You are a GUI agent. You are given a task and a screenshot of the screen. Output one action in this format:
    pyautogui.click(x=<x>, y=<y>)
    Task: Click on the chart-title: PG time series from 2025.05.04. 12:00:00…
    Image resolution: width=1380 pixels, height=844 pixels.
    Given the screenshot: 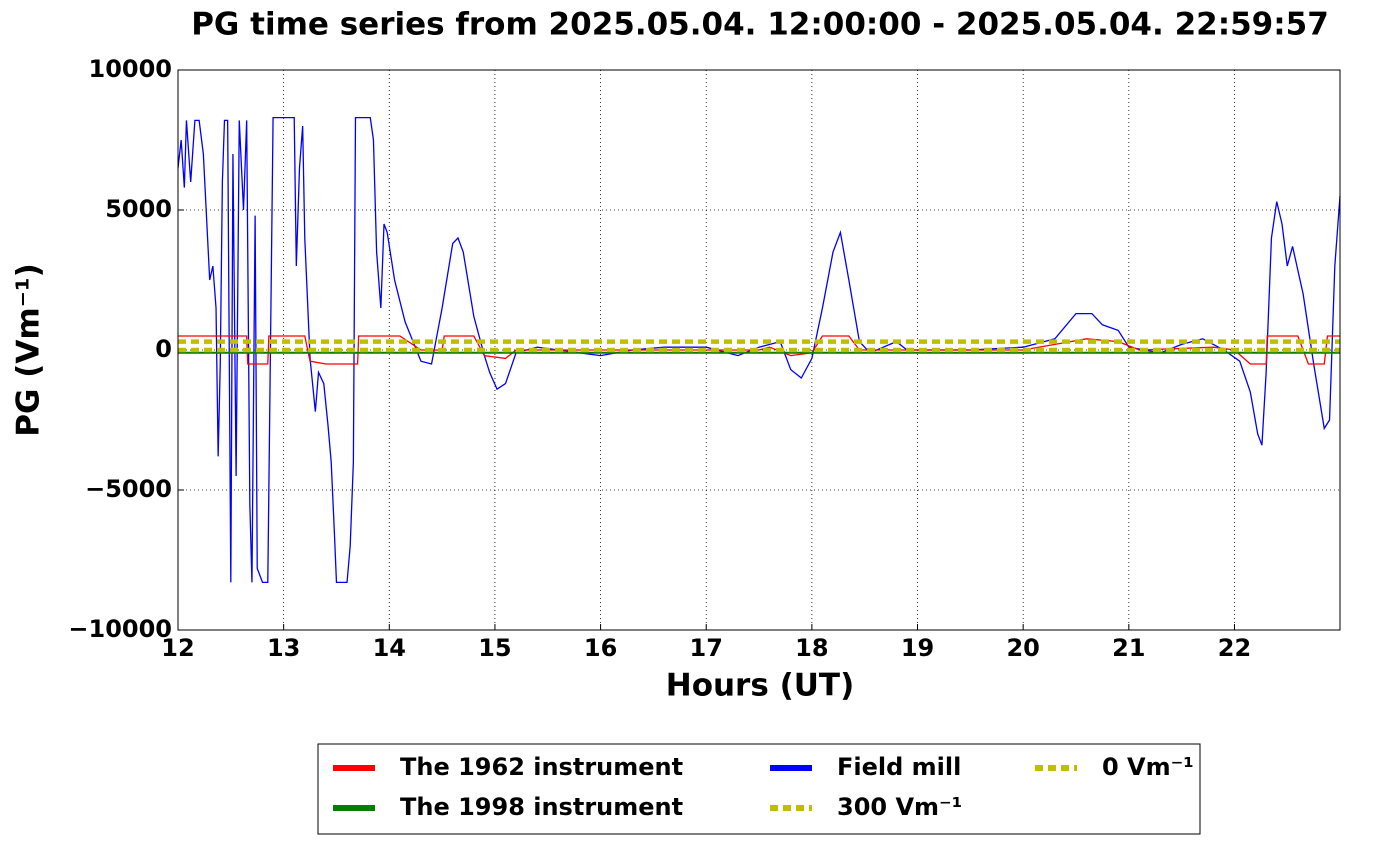 What is the action you would take?
    pyautogui.click(x=760, y=25)
    